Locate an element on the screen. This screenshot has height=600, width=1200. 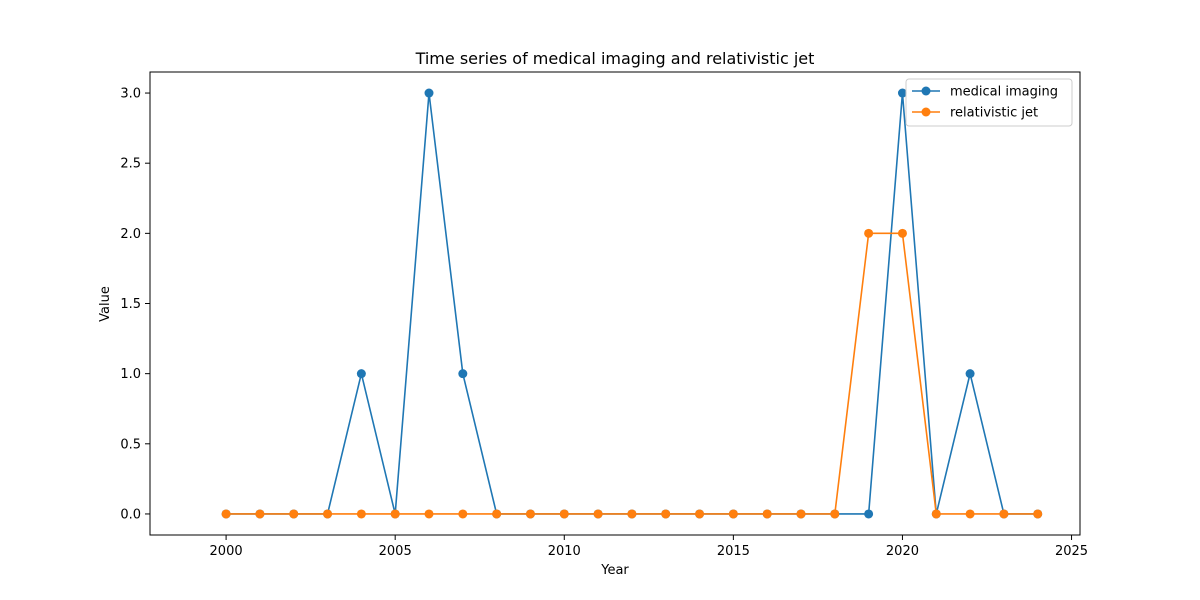
y-tick-label: 2.0 is located at coordinates (130, 234).